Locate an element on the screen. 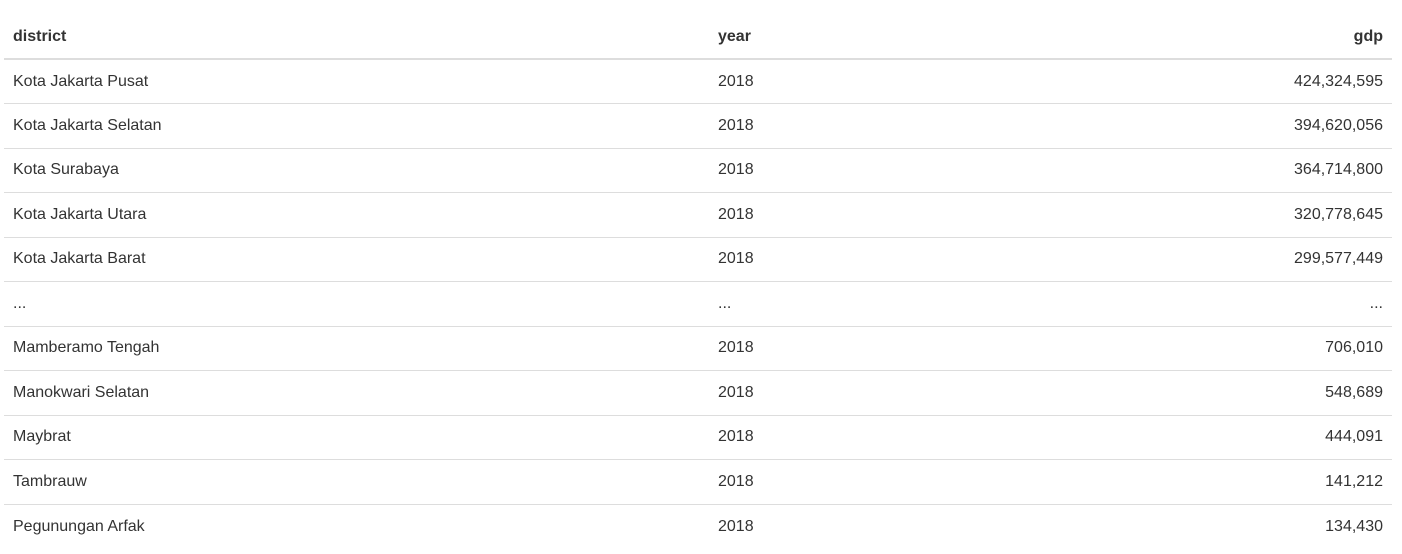  table-row: Tambrauw 2018 141,212 is located at coordinates (698, 481).